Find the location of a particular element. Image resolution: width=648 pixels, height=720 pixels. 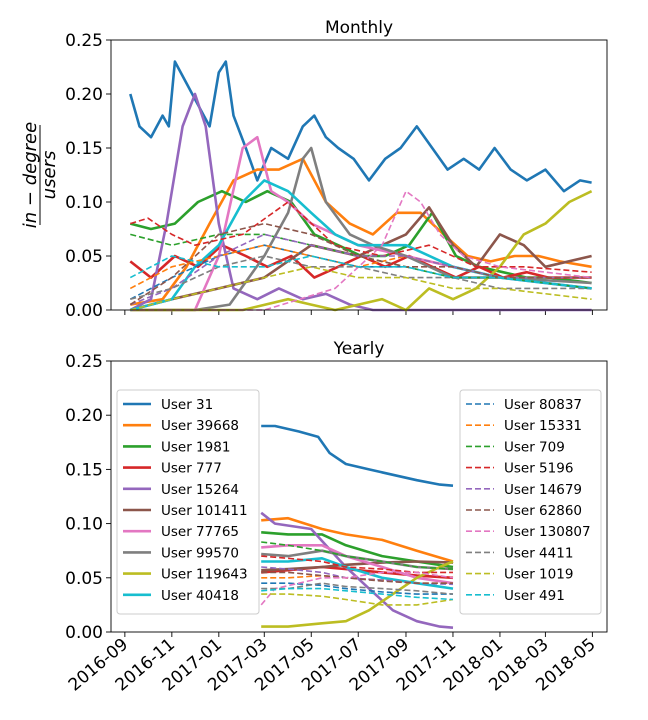

legend-label: User 119643 is located at coordinates (204, 575).